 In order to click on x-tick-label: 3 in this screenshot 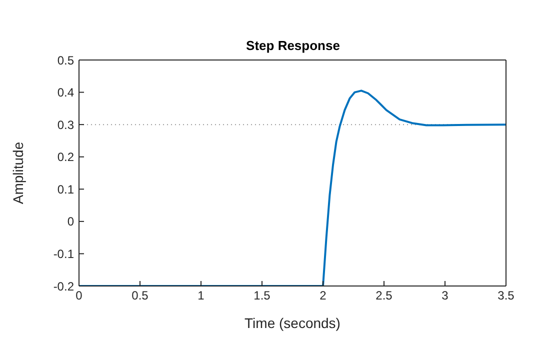, I will do `click(445, 295)`.